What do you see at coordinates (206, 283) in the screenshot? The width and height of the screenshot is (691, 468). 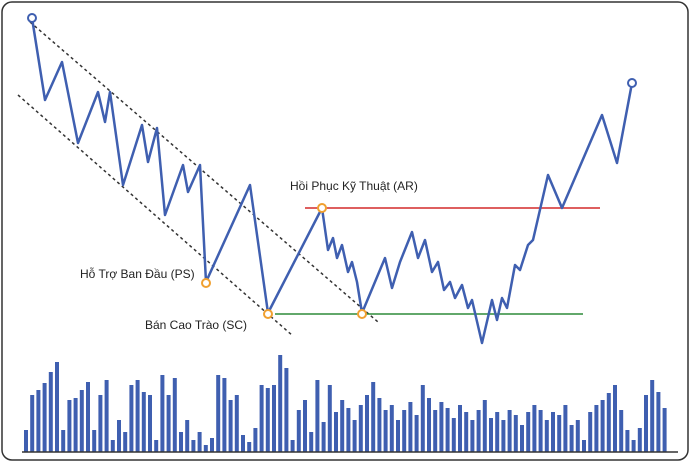 I see `ps-point` at bounding box center [206, 283].